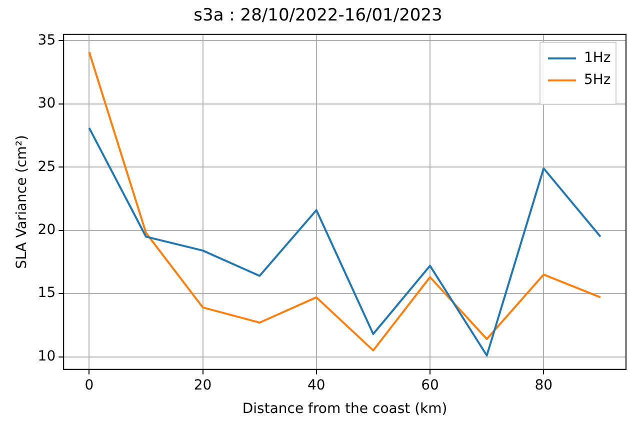 The image size is (641, 427). I want to click on y-tick-label: 10, so click(47, 356).